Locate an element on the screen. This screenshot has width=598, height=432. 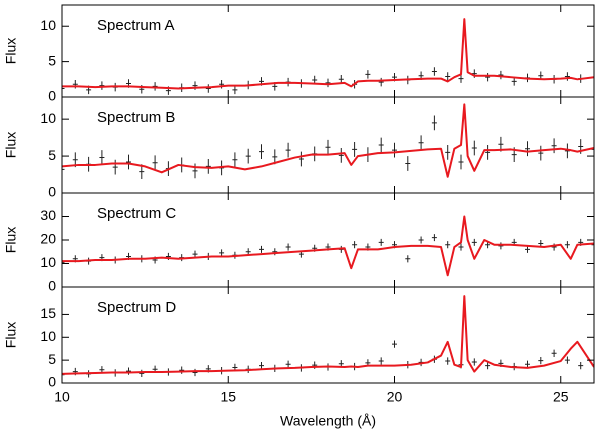
panel-annotation: Spectrum C is located at coordinates (136, 213).